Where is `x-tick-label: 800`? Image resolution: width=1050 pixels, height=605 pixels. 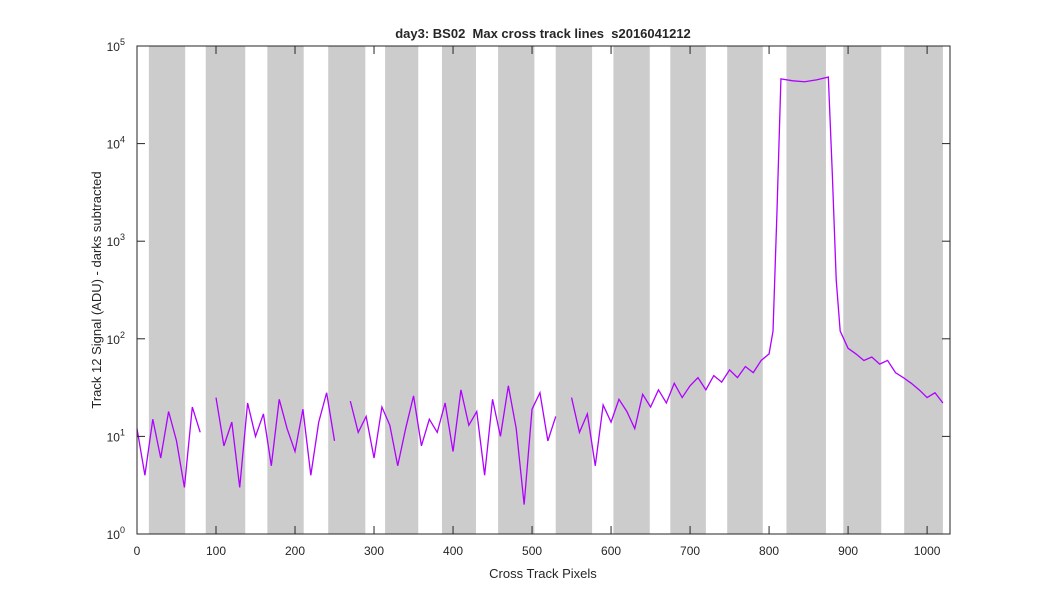
x-tick-label: 800 is located at coordinates (769, 551).